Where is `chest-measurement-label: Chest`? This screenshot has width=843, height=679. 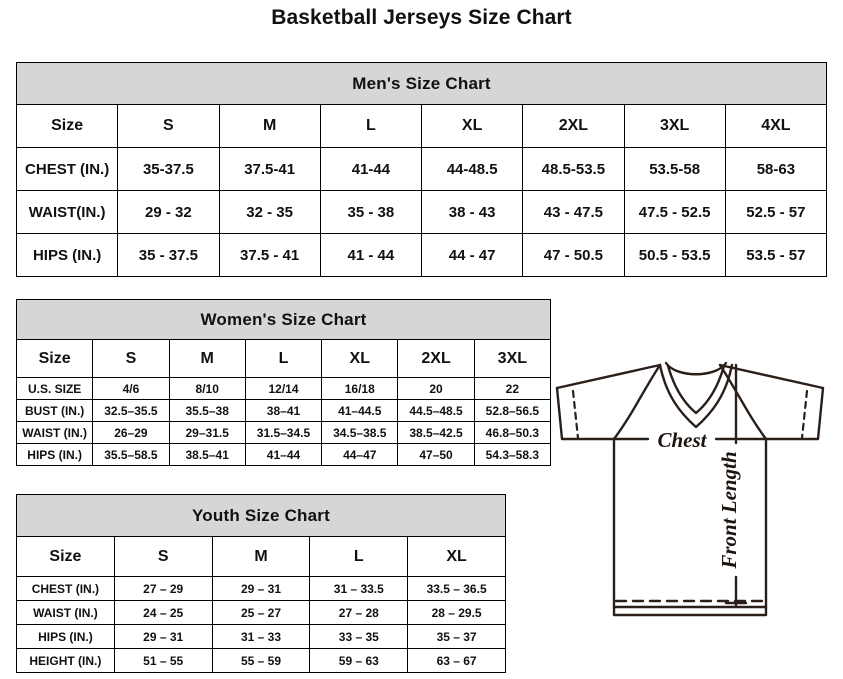 chest-measurement-label: Chest is located at coordinates (682, 440).